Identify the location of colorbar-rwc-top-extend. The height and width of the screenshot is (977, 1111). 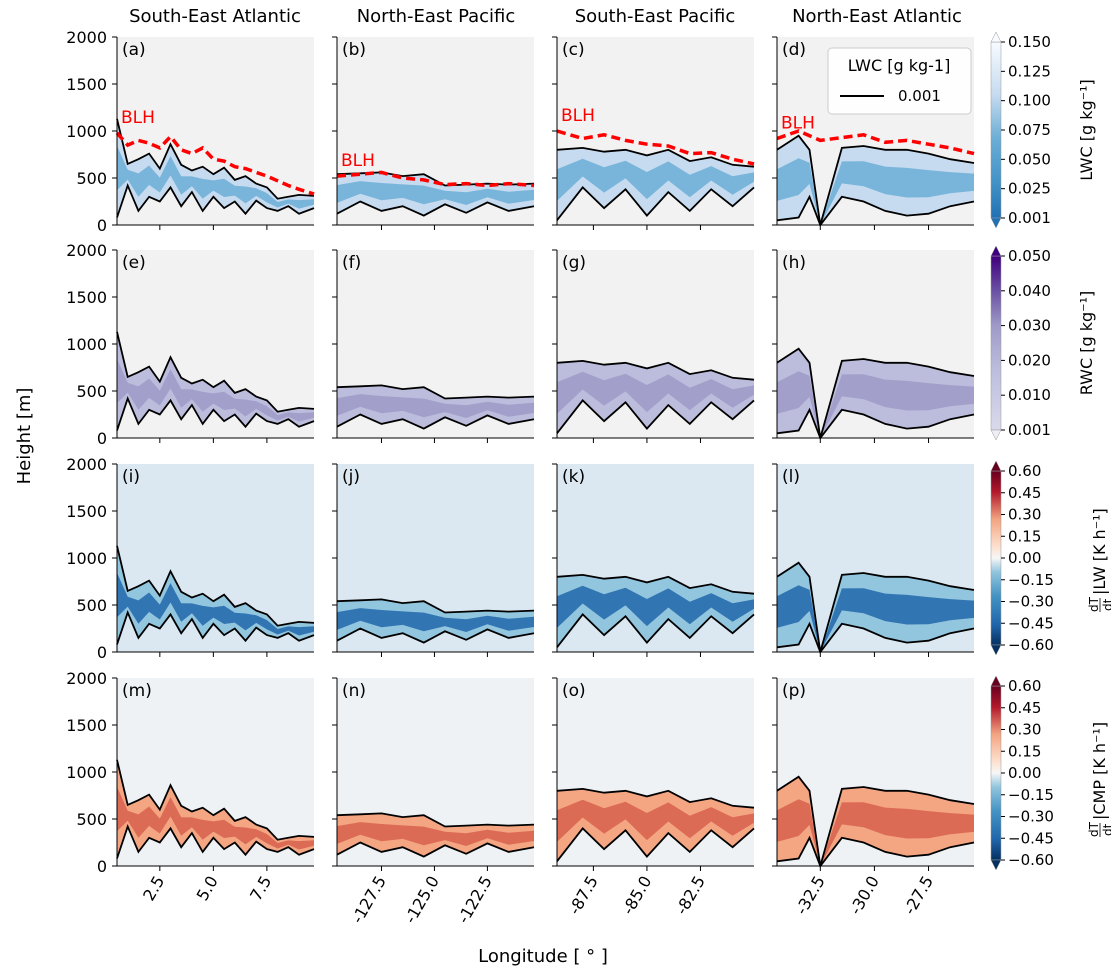
(996, 251).